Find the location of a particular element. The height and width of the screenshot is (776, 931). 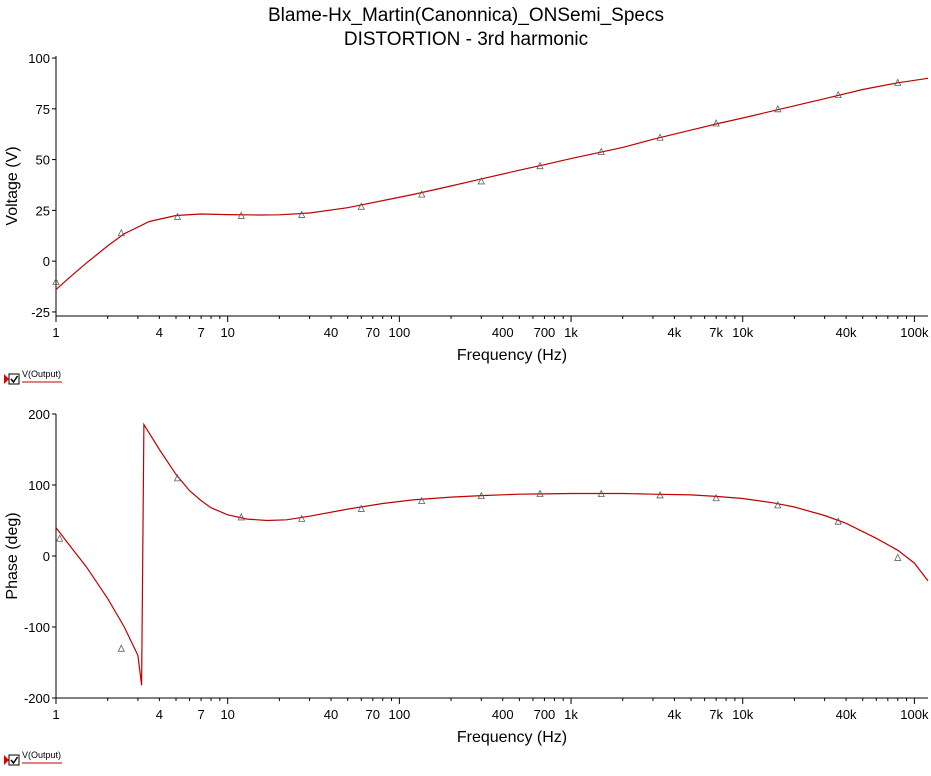

y-tick-label: 25 is located at coordinates (43, 210).